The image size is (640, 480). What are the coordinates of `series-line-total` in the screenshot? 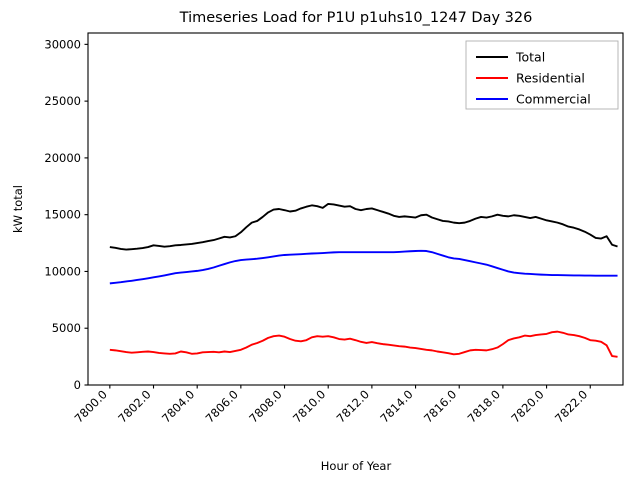 It's located at (363, 226).